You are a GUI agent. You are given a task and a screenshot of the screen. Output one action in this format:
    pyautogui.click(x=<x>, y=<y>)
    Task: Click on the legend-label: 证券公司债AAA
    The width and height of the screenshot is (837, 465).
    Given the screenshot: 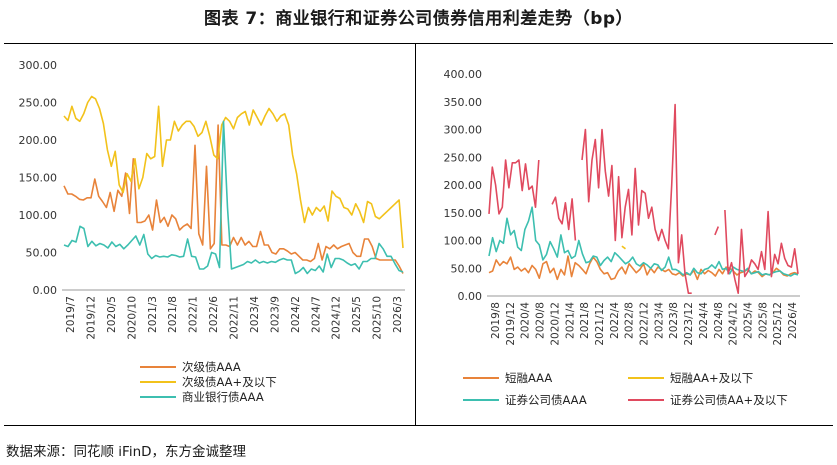 What is the action you would take?
    pyautogui.click(x=546, y=400)
    